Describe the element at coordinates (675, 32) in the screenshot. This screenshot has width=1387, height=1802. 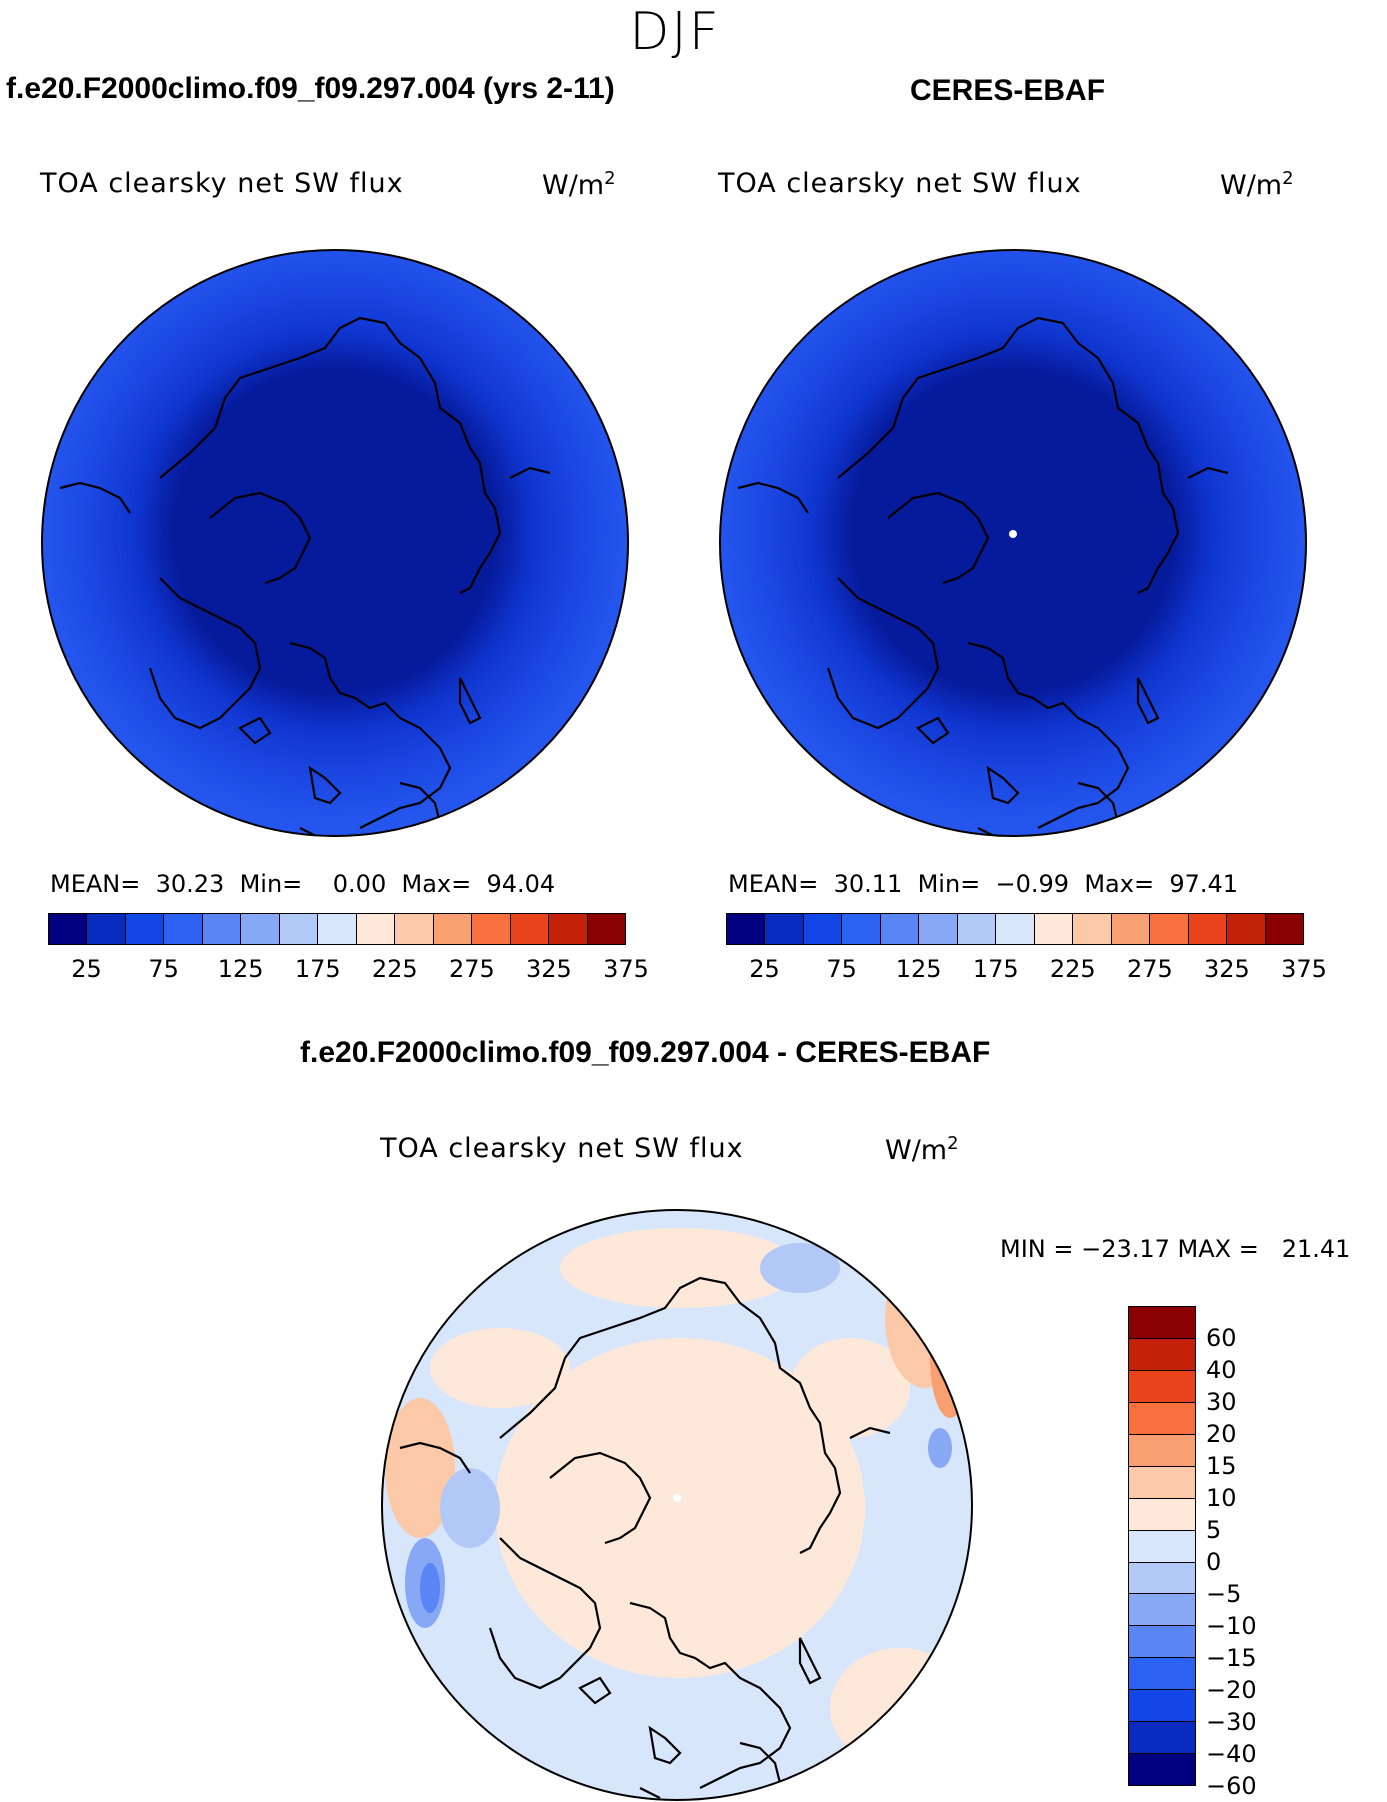
I see `season-title: DJF` at that location.